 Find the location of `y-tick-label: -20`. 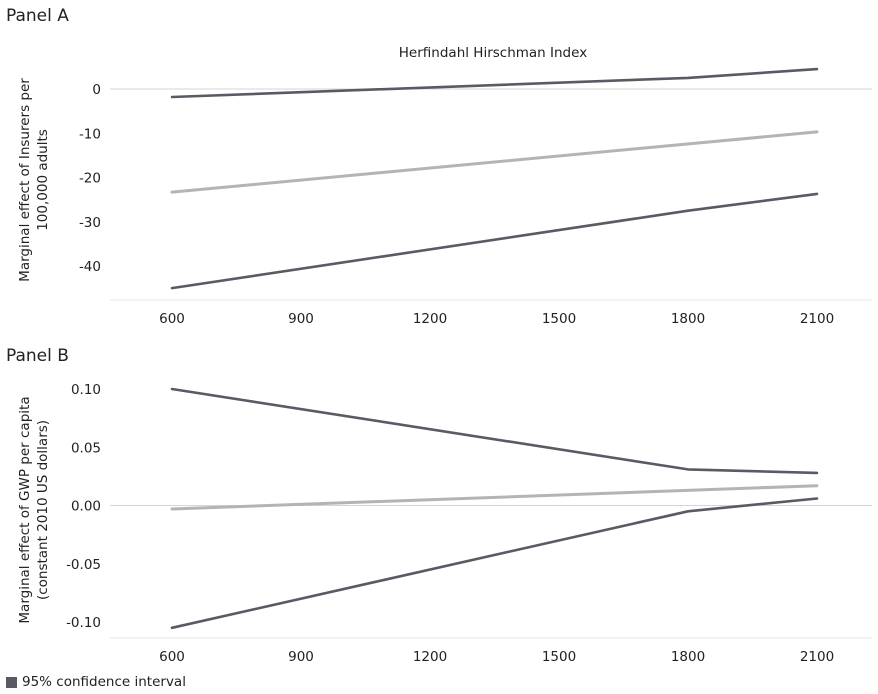

y-tick-label: -20 is located at coordinates (90, 179).